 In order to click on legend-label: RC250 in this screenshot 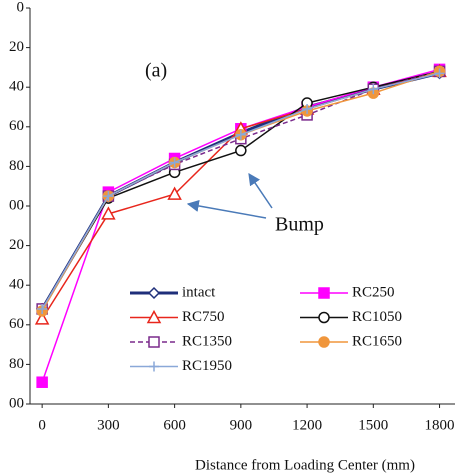, I will do `click(373, 292)`.